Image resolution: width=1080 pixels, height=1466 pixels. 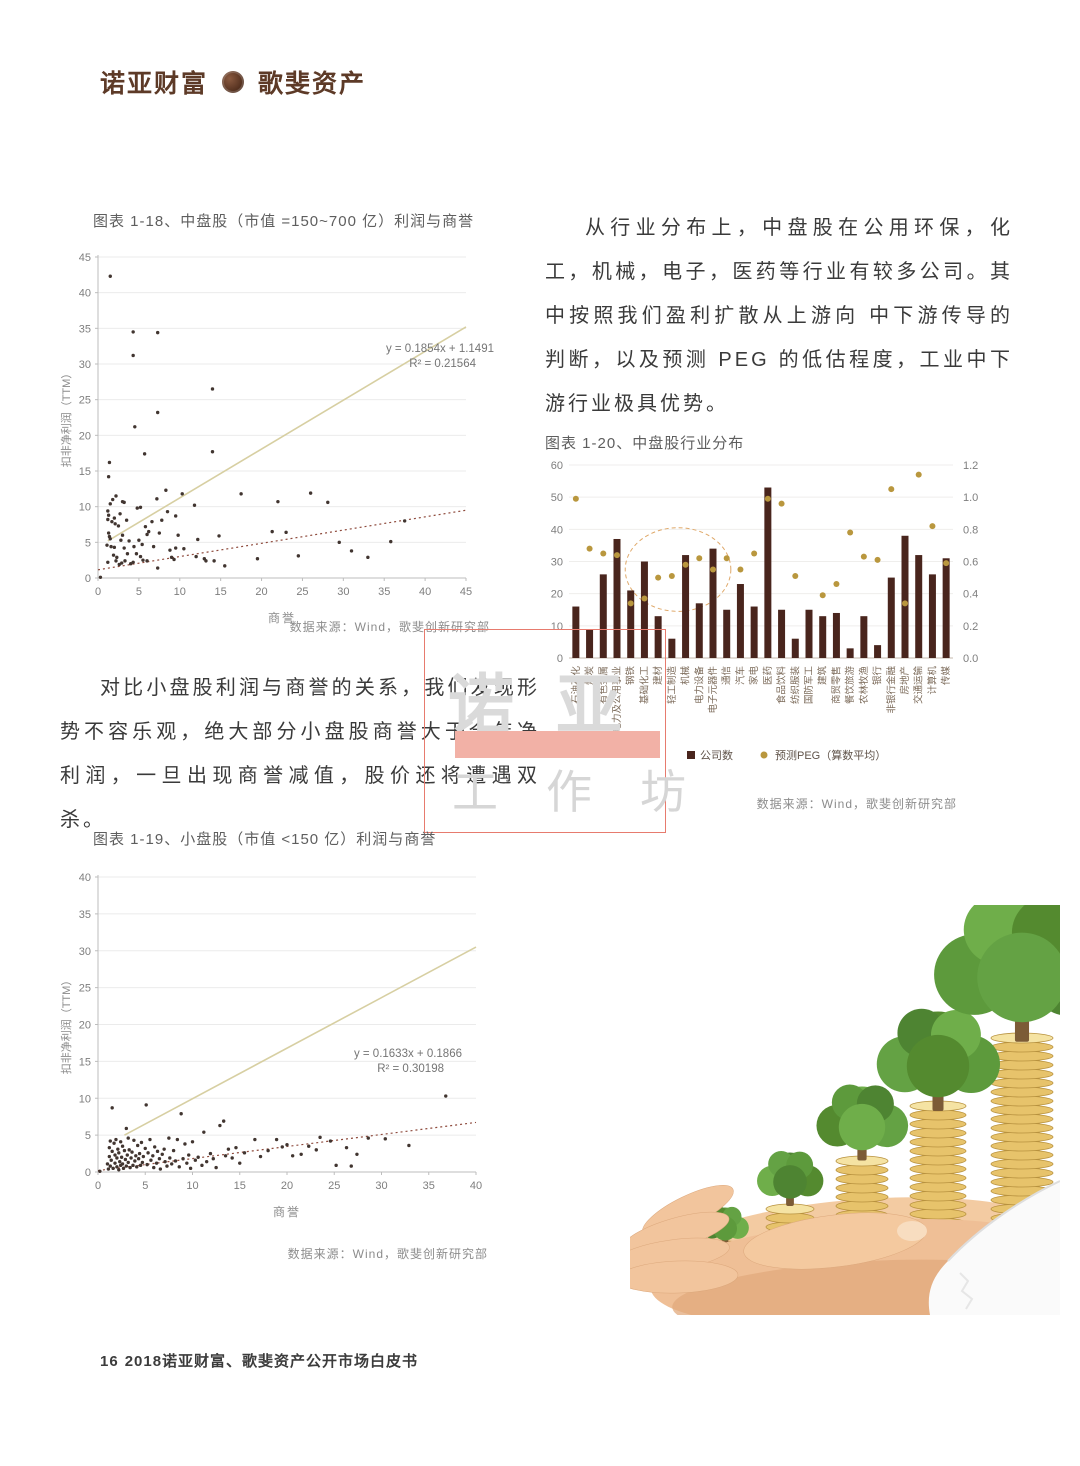 I want to click on svg-text: 交通运输, so click(x=919, y=685).